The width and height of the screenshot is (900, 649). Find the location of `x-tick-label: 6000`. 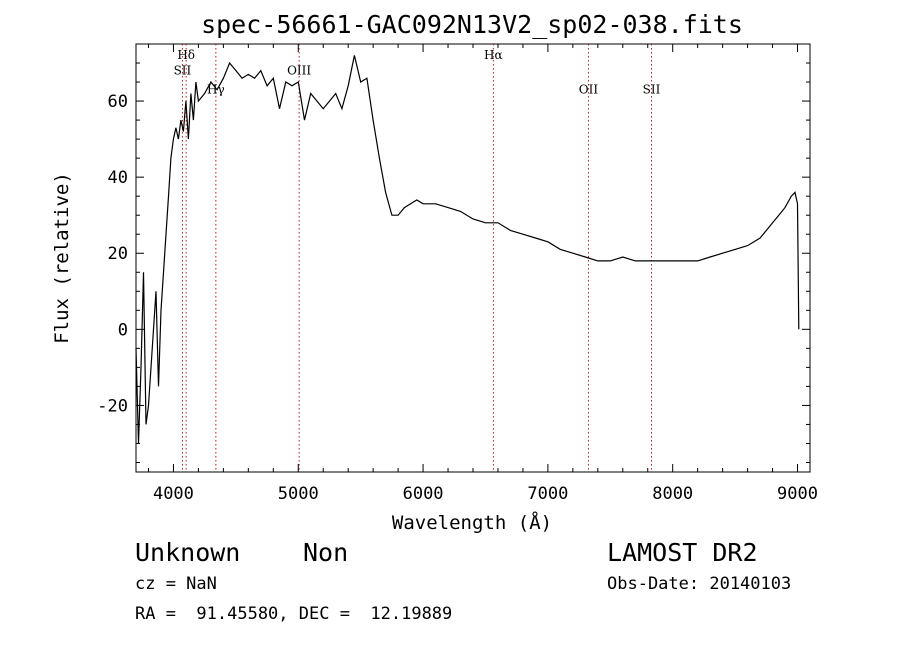

x-tick-label: 6000 is located at coordinates (423, 494).